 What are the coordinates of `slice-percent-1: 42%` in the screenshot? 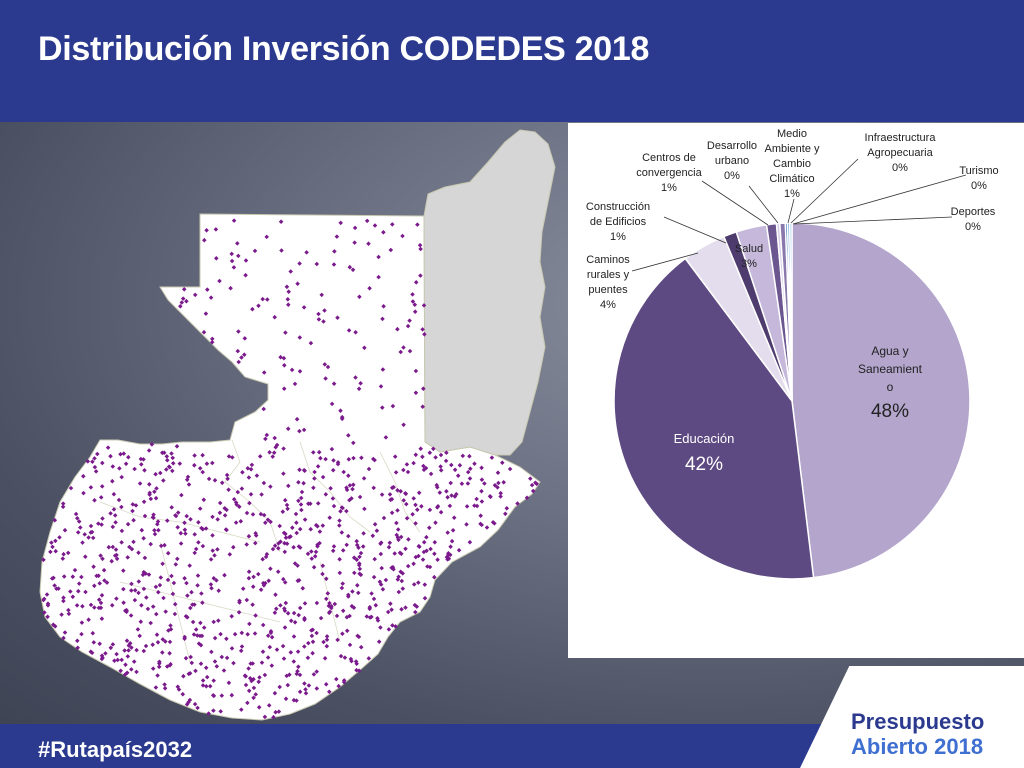 It's located at (704, 464).